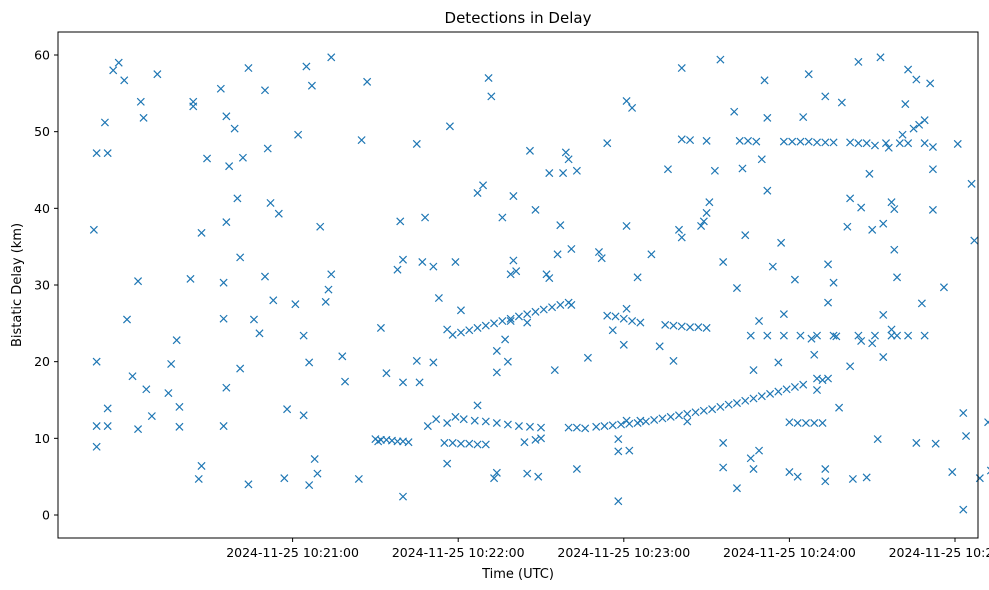 This screenshot has height=590, width=989. I want to click on y-tick-label: 20, so click(42, 361).